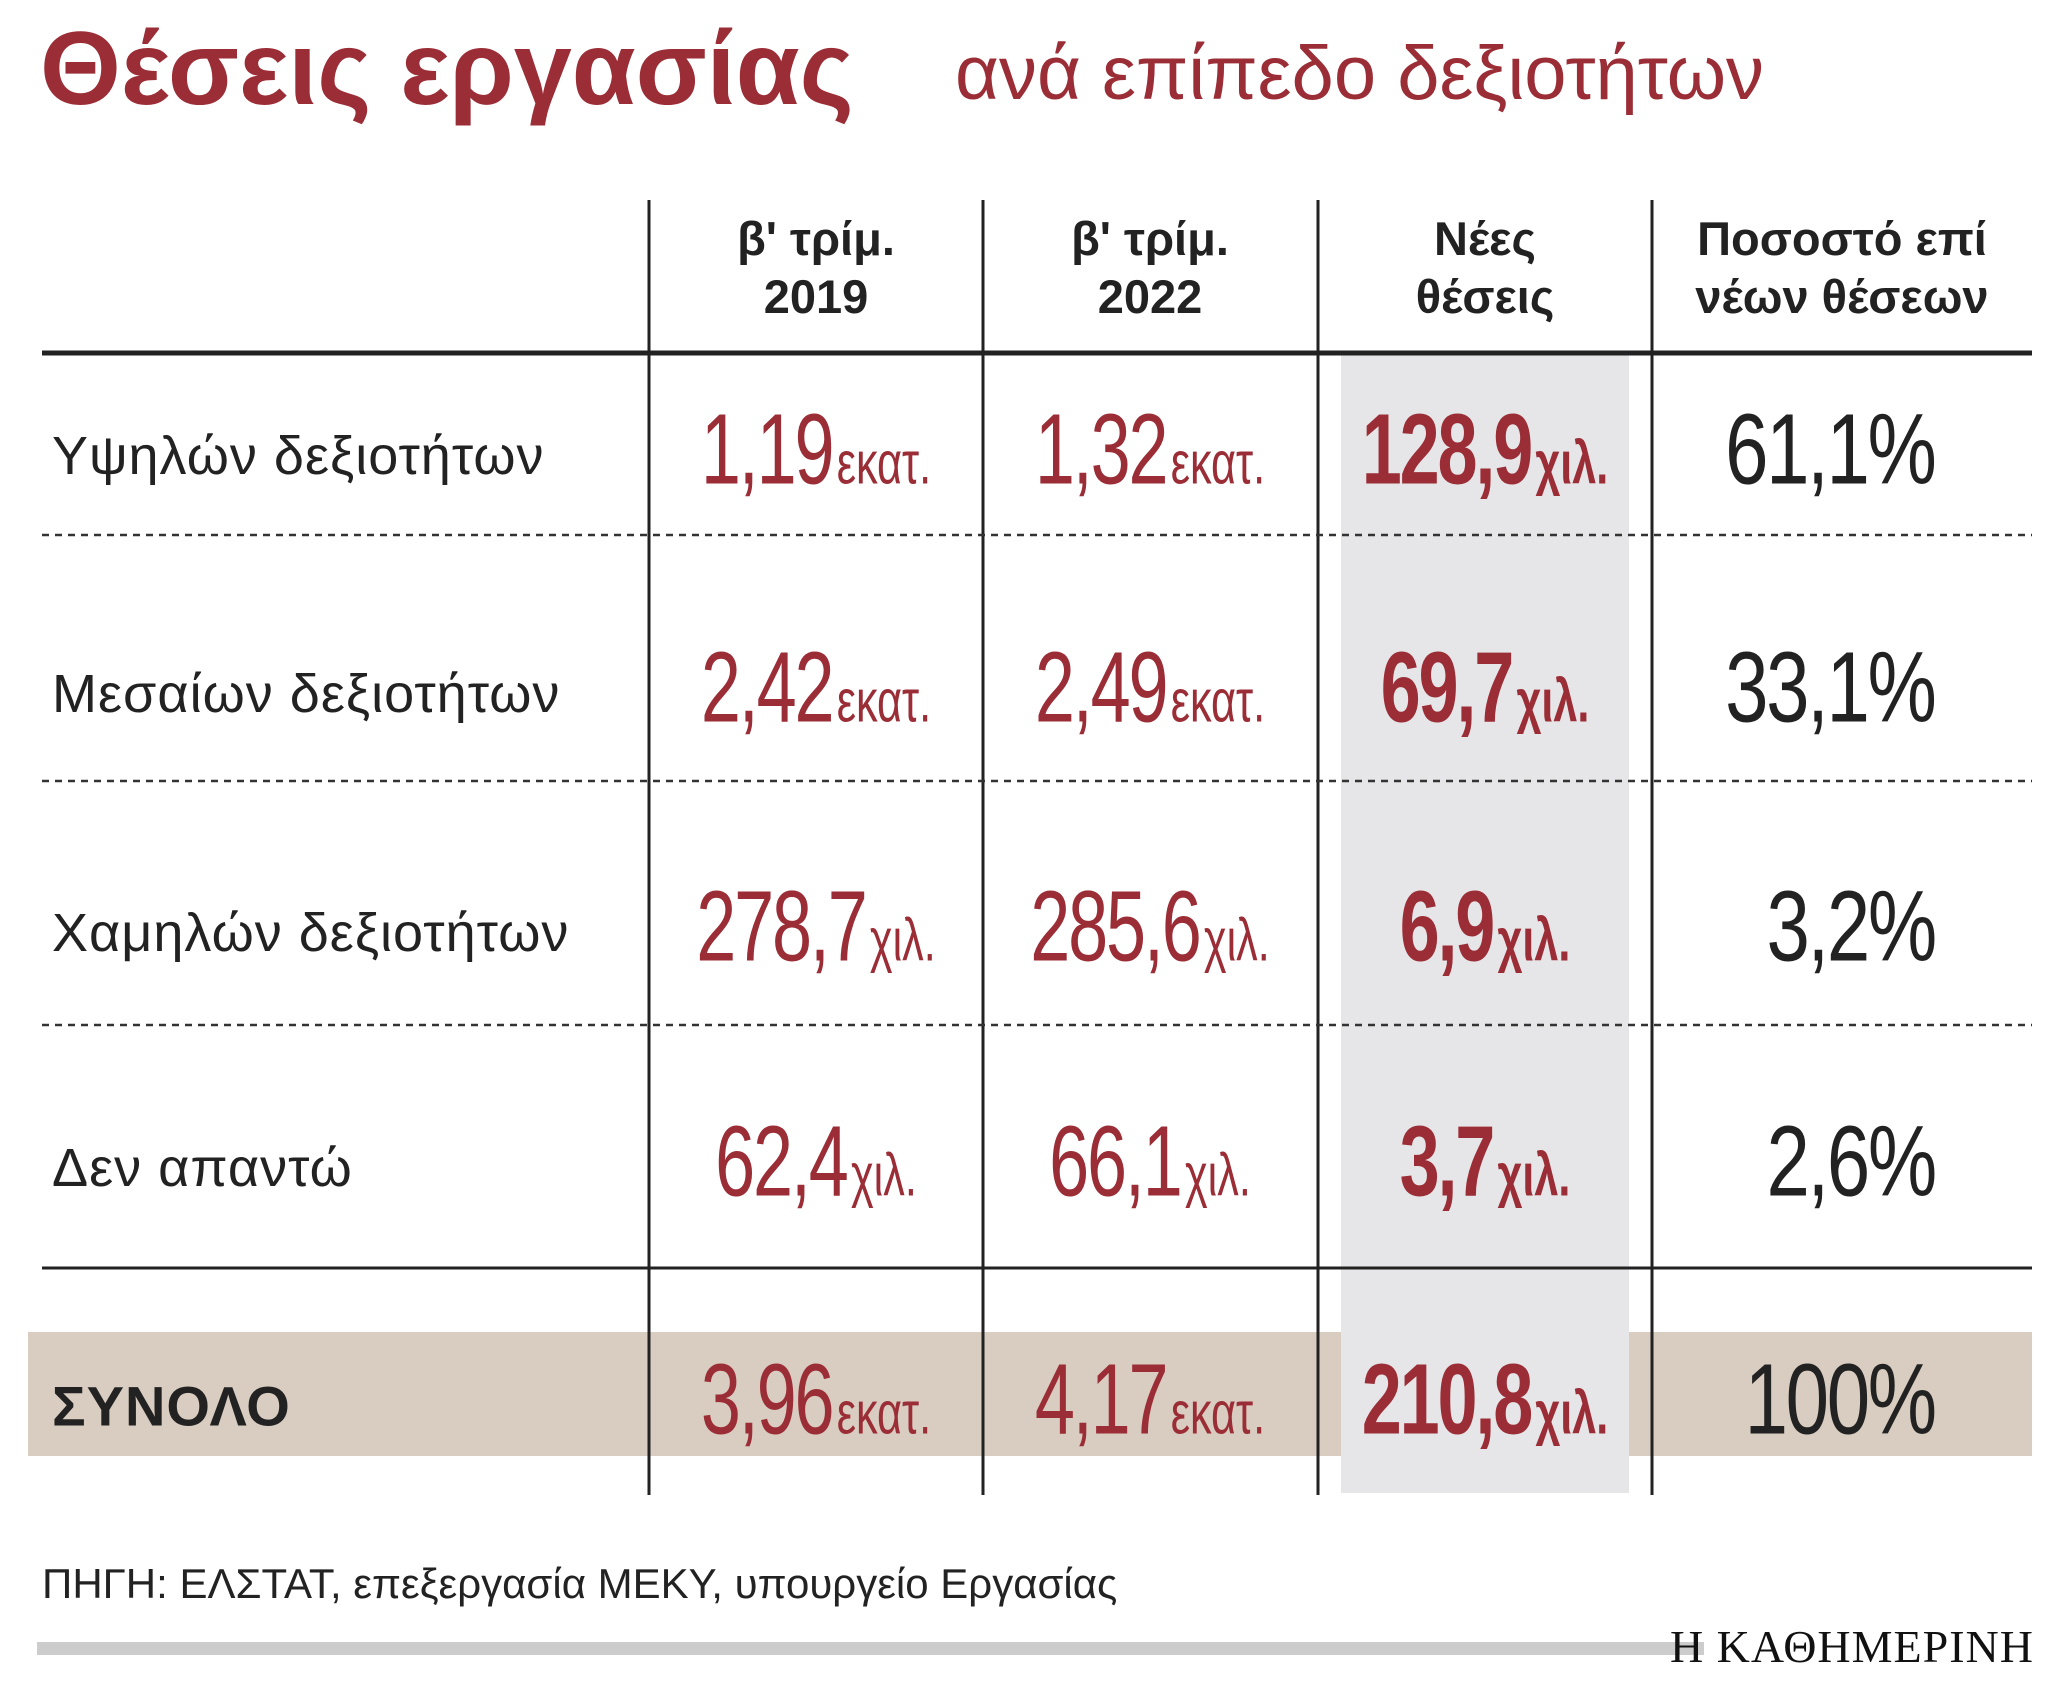  I want to click on subtitle: ανά επίπεδο δεξιοτήτων, so click(1360, 73).